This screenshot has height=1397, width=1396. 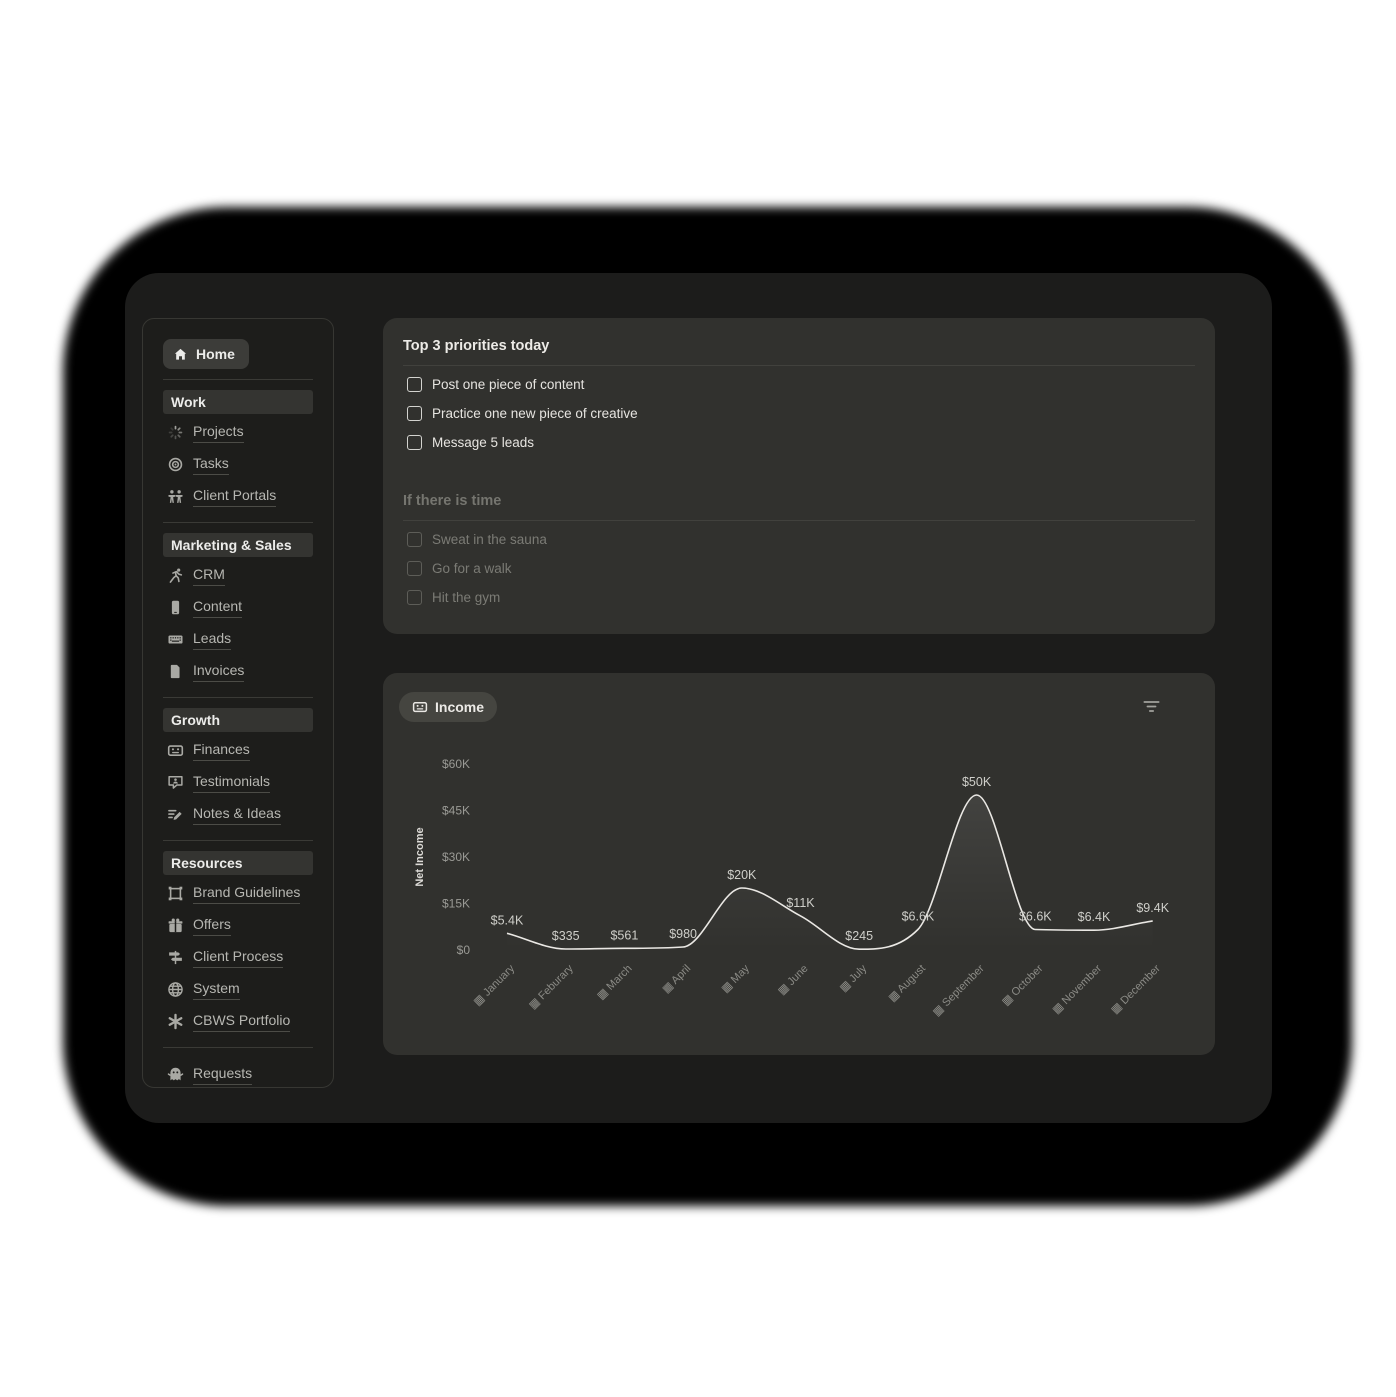 What do you see at coordinates (799, 597) in the screenshot?
I see `optional-item-hit-the-gym: Hit the gym` at bounding box center [799, 597].